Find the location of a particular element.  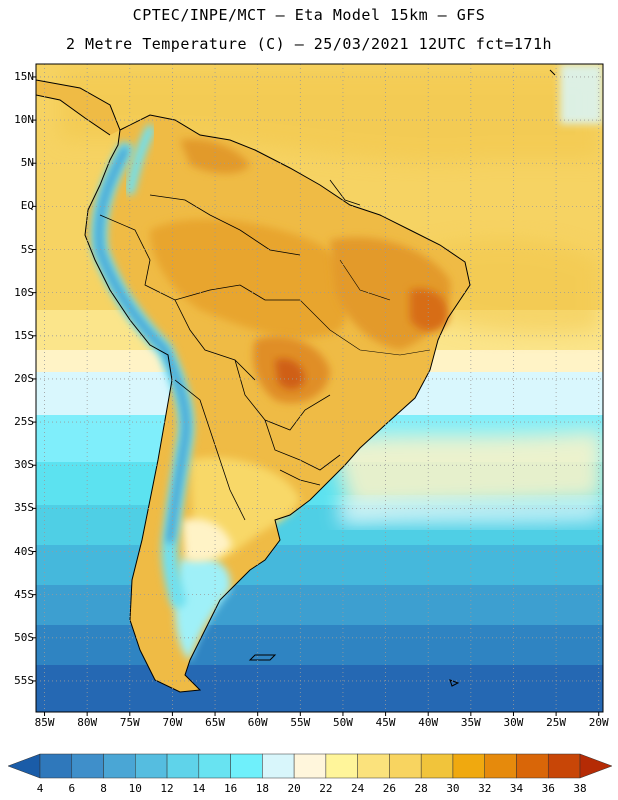

longitude-label: 30W is located at coordinates (513, 722).